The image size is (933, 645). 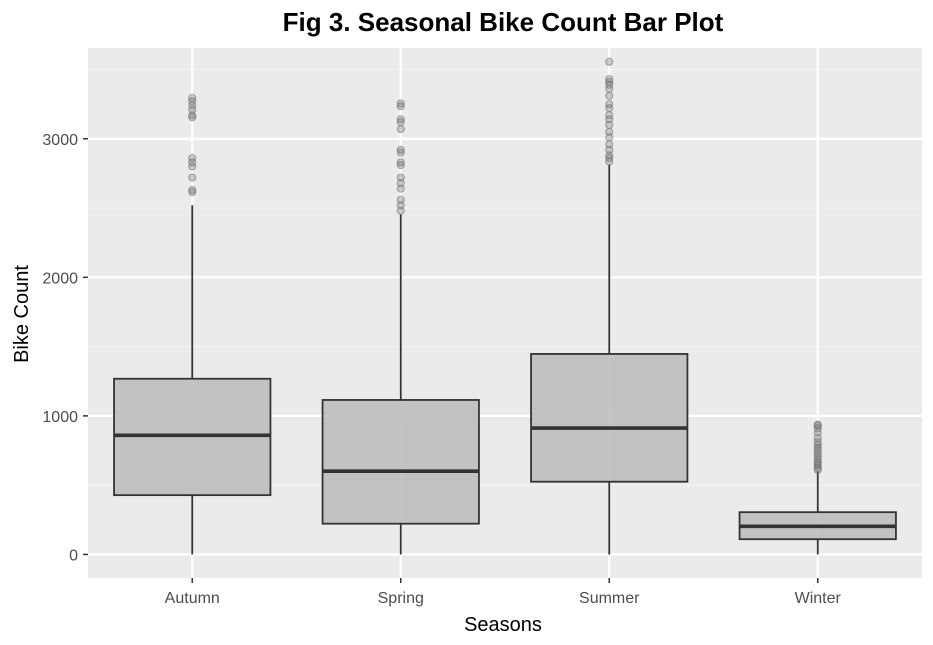 What do you see at coordinates (60, 140) in the screenshot?
I see `y-tick-label: 3000` at bounding box center [60, 140].